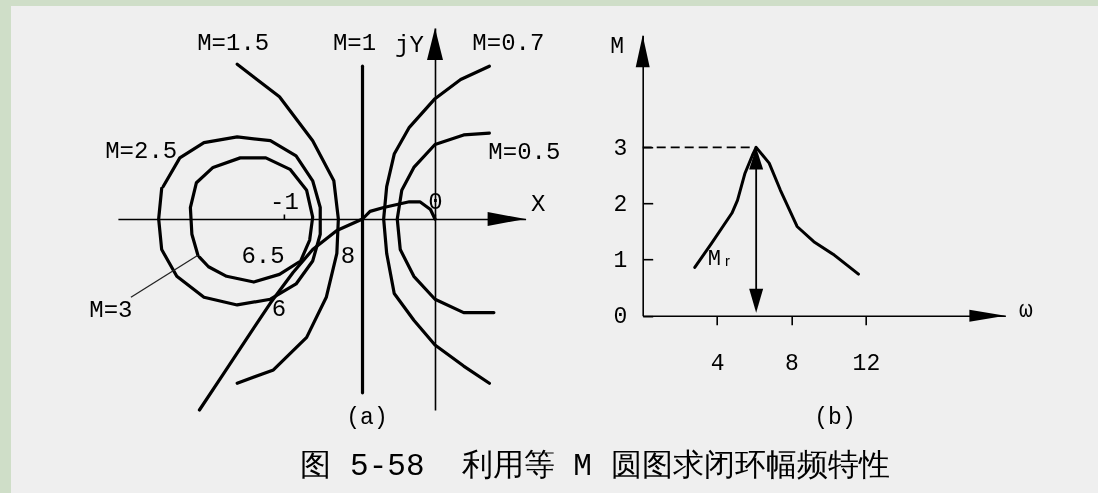  What do you see at coordinates (538, 204) in the screenshot?
I see `x-axis-title: X` at bounding box center [538, 204].